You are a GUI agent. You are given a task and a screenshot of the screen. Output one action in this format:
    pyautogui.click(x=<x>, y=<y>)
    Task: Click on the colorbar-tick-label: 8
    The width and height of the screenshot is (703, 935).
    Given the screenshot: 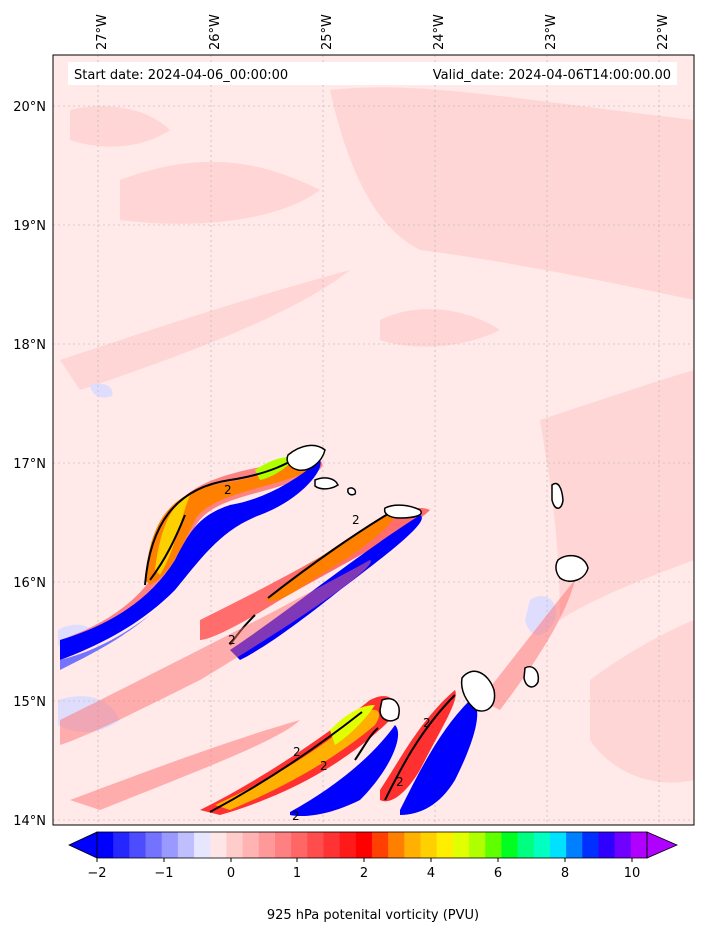 What is the action you would take?
    pyautogui.click(x=565, y=873)
    